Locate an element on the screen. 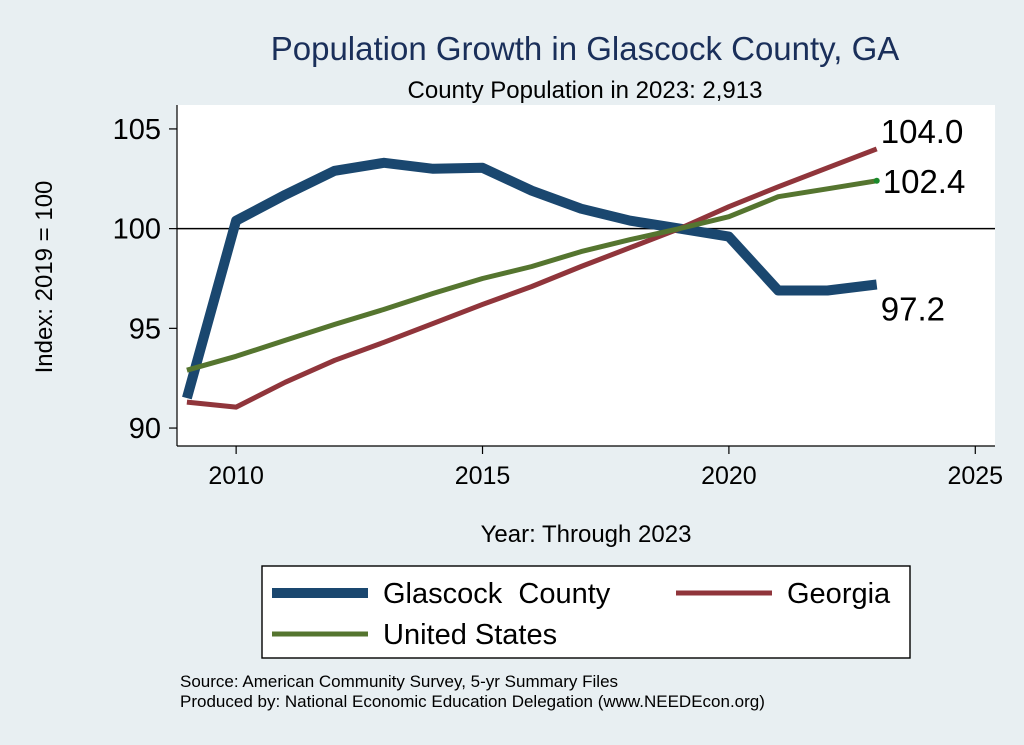  legend-box is located at coordinates (586, 612).